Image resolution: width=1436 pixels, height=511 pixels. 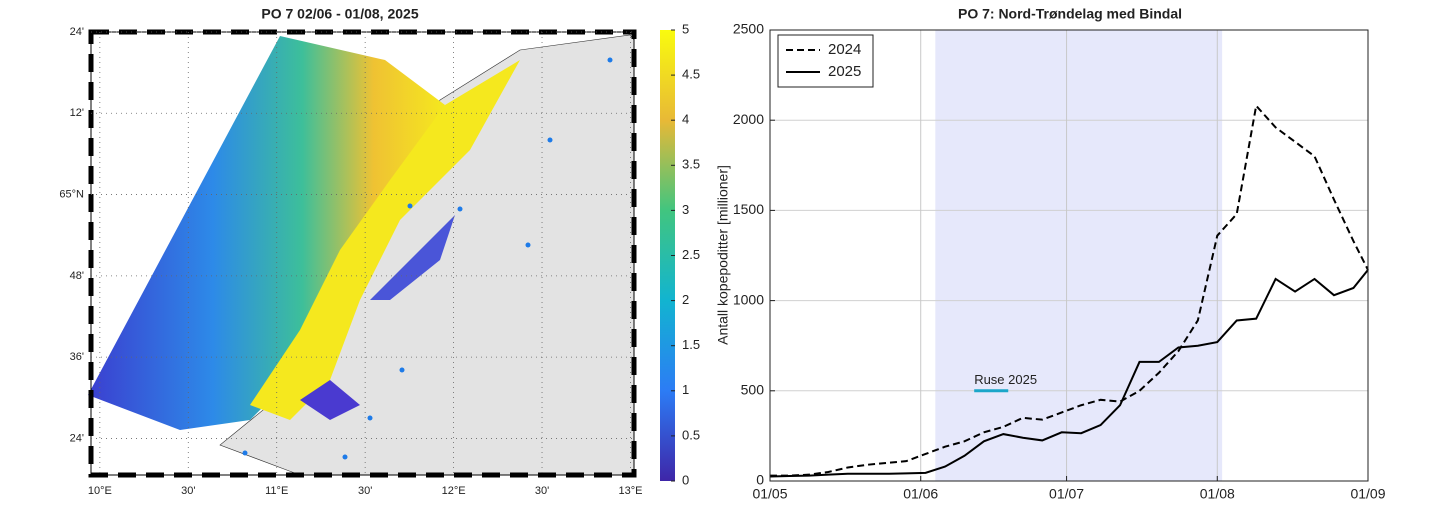 I want to click on y-tick-label: 48', so click(x=77, y=276).